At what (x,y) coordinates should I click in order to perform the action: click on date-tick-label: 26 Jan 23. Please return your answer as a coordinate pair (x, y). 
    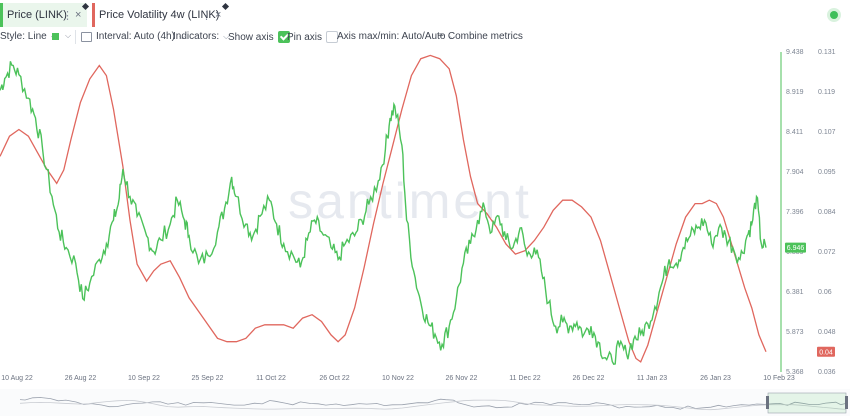
    Looking at the image, I should click on (715, 378).